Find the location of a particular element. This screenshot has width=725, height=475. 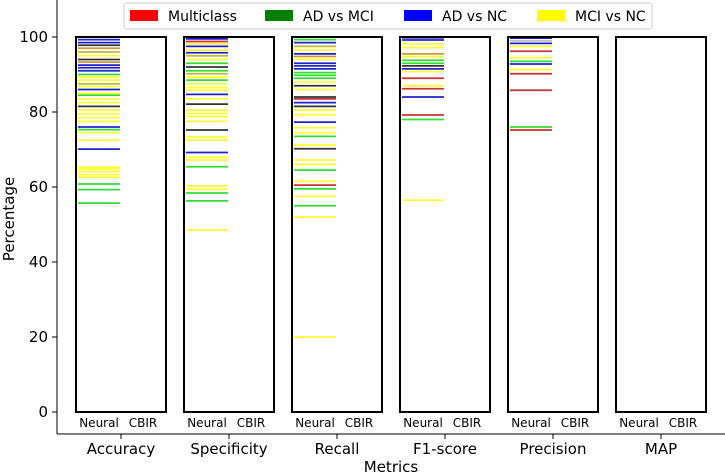

y-ticks: 0 20 40 60 80 100 is located at coordinates (38, 224).